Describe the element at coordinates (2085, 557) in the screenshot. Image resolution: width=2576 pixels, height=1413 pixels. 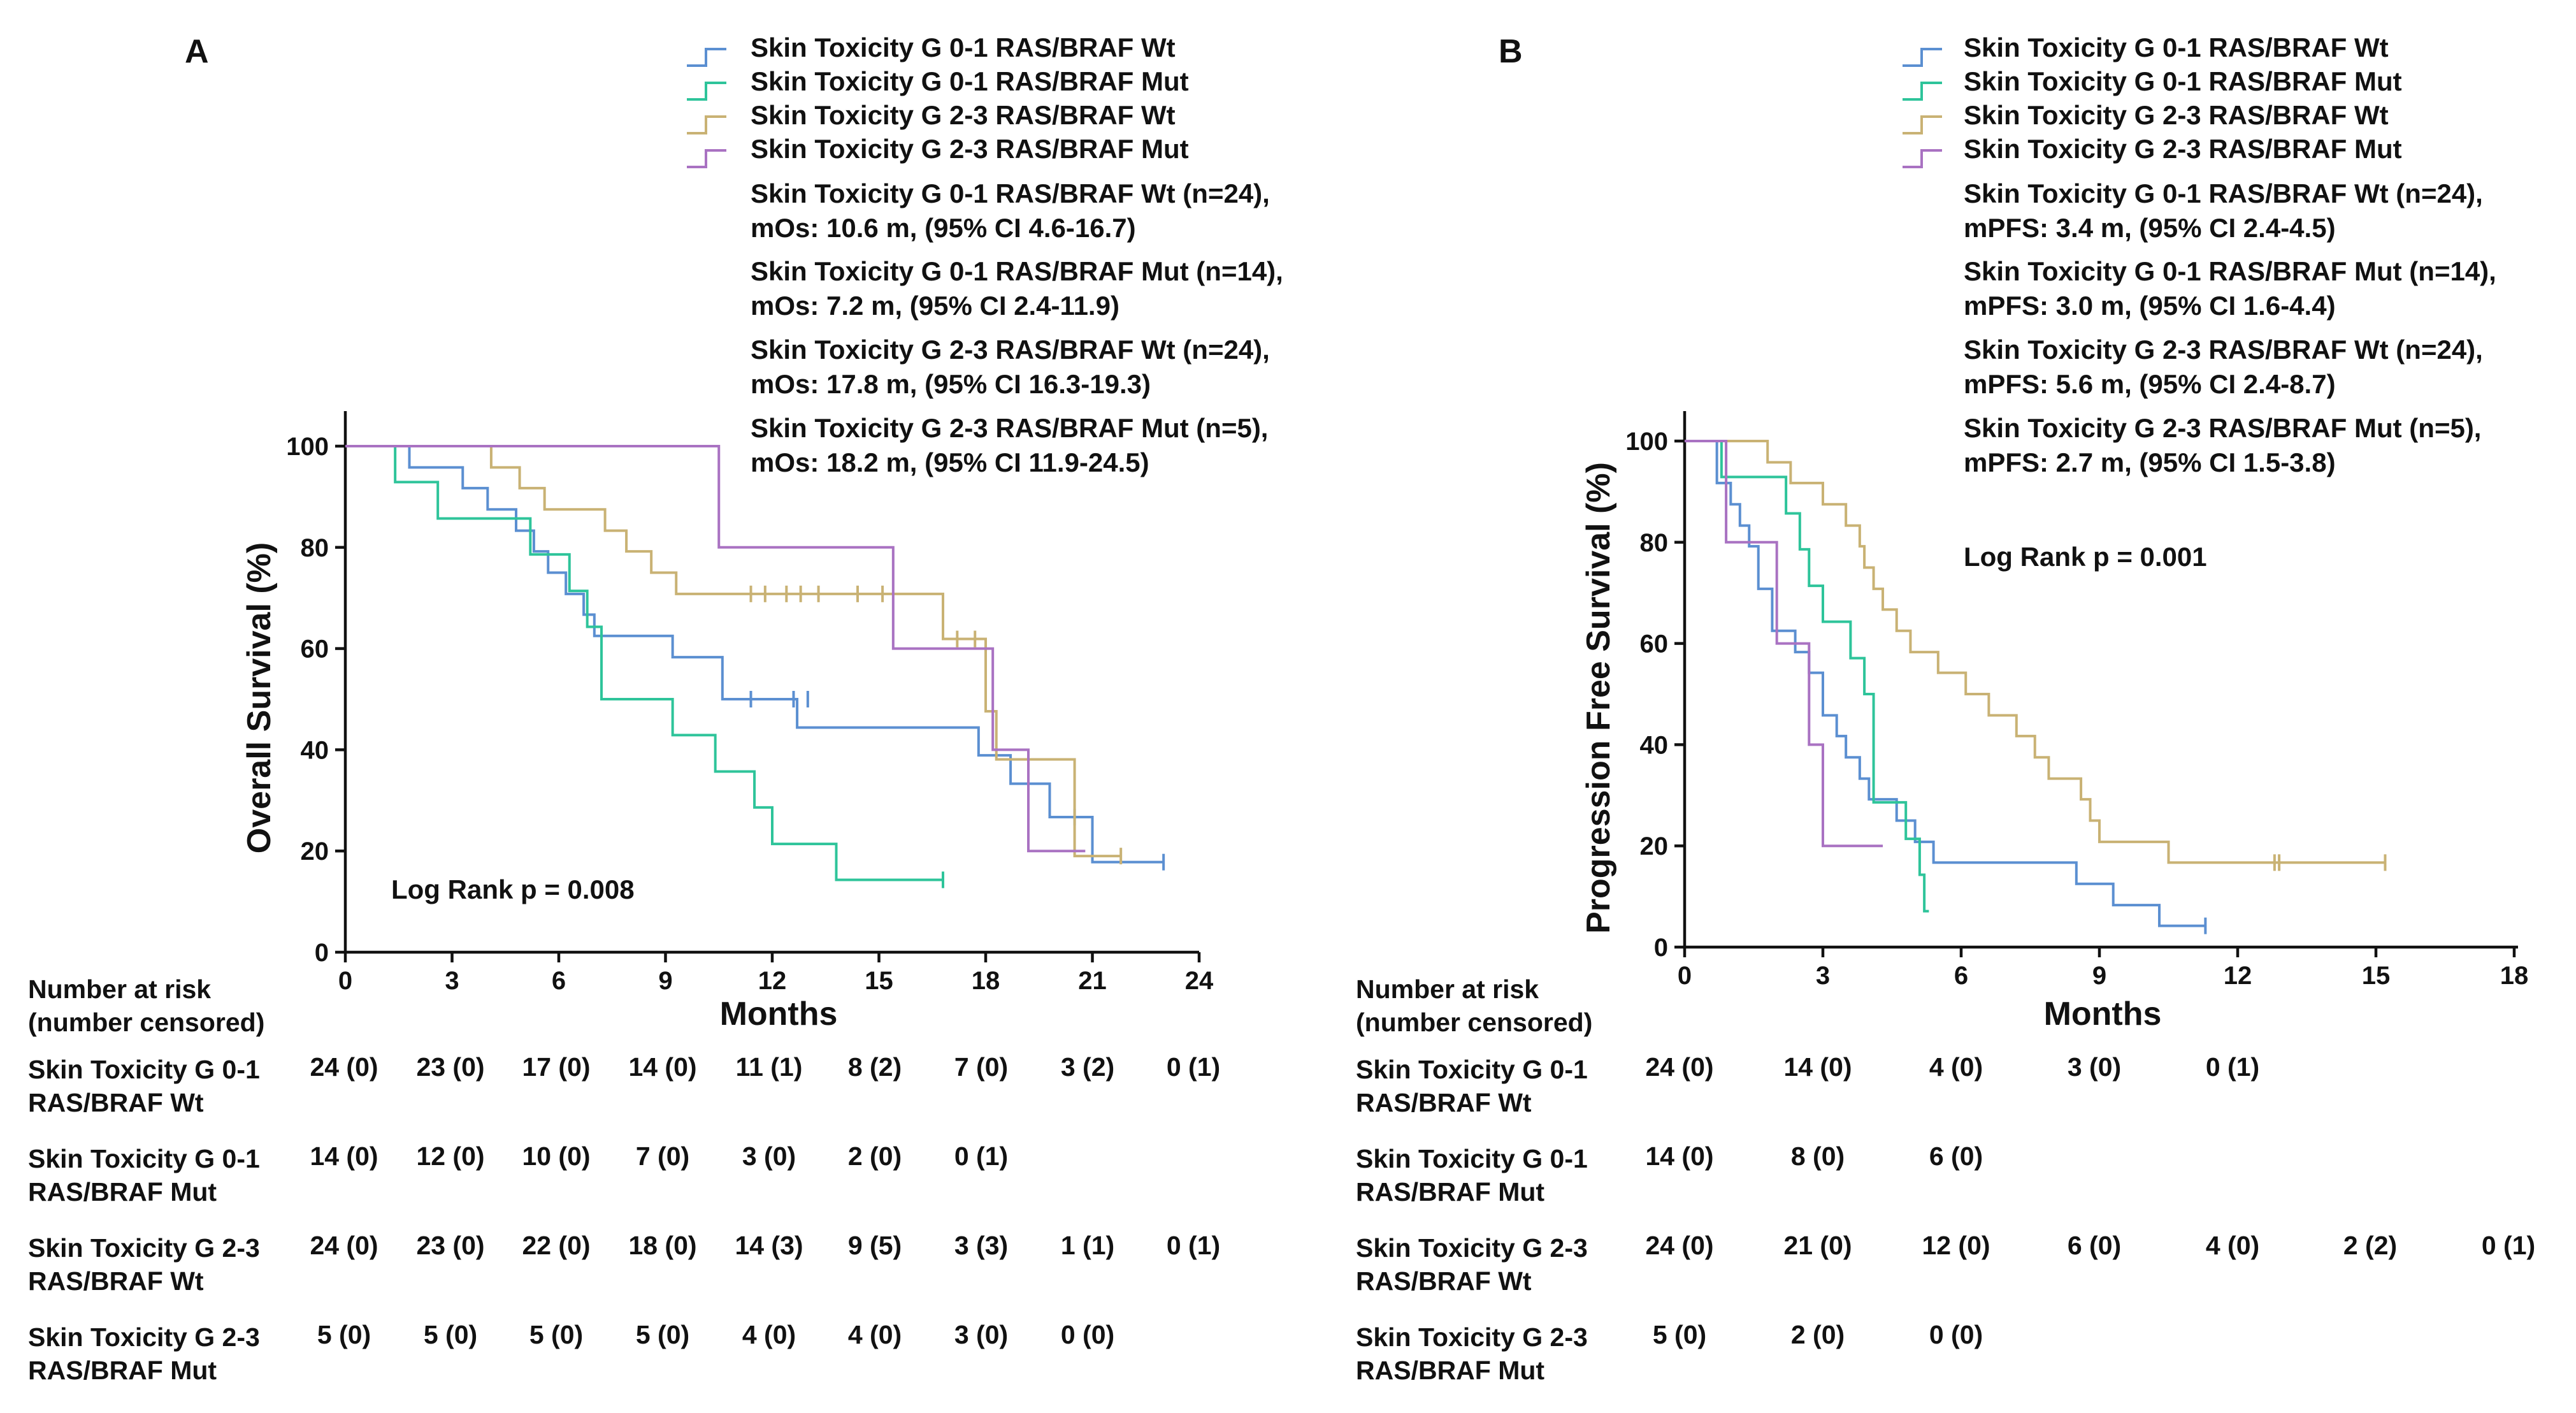
I see `panel-b-logrank: Log Rank p = 0.001` at that location.